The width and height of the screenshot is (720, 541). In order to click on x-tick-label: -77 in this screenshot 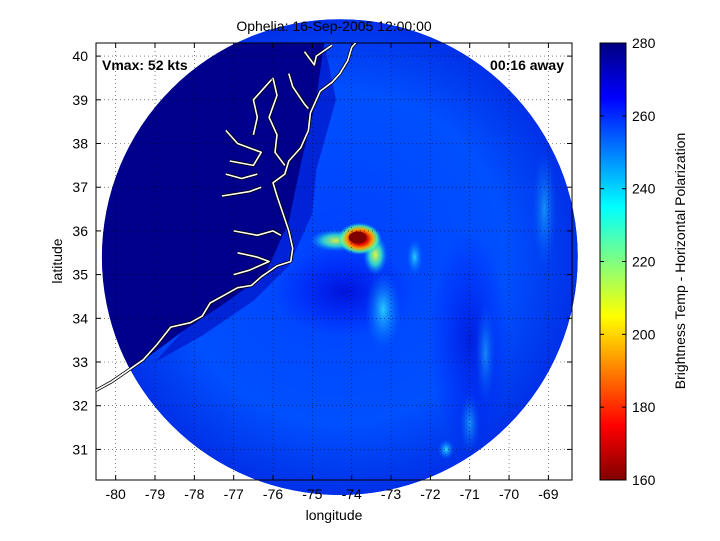, I will do `click(234, 494)`.